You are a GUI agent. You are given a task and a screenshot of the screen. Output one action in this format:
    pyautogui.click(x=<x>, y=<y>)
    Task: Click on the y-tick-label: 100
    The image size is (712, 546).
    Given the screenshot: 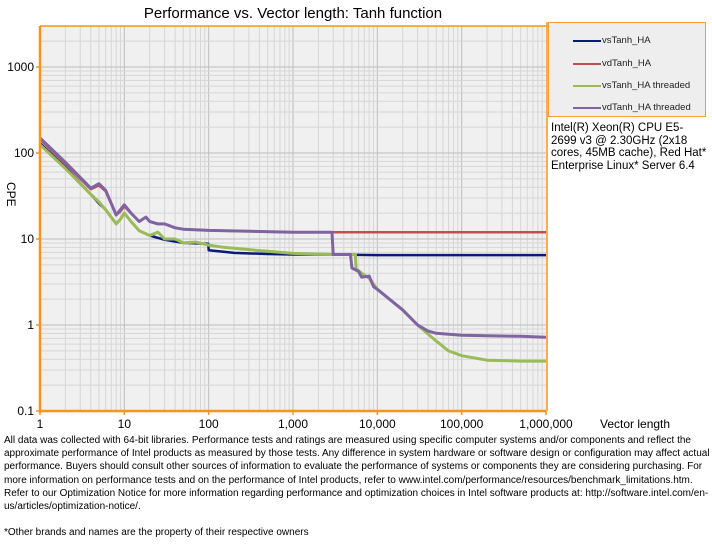 What is the action you would take?
    pyautogui.click(x=24, y=153)
    